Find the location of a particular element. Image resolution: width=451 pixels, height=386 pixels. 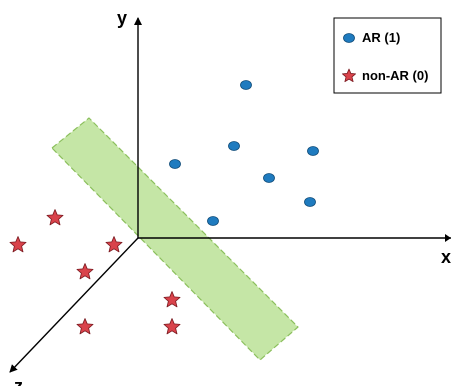

y-axis-label: y is located at coordinates (122, 18).